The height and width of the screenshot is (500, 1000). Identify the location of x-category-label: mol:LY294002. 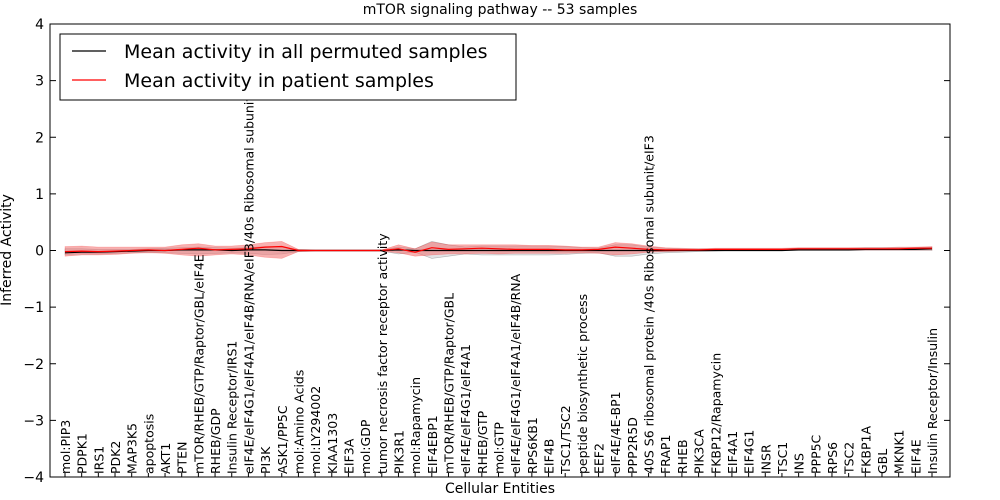
(315, 430).